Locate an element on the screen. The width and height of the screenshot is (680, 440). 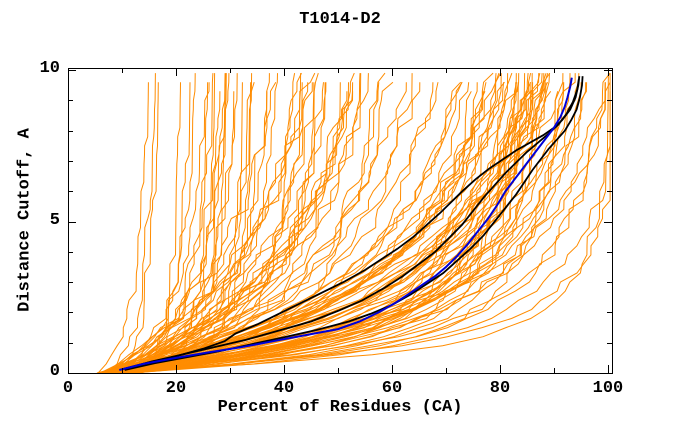
x-tick-label: 20 is located at coordinates (176, 388).